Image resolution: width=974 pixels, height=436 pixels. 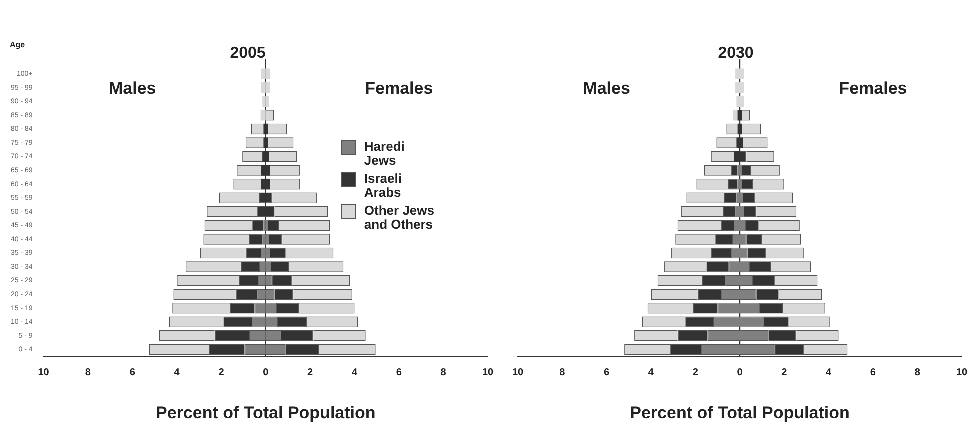 What do you see at coordinates (383, 185) in the screenshot?
I see `legend-label: Israeli Arabs` at bounding box center [383, 185].